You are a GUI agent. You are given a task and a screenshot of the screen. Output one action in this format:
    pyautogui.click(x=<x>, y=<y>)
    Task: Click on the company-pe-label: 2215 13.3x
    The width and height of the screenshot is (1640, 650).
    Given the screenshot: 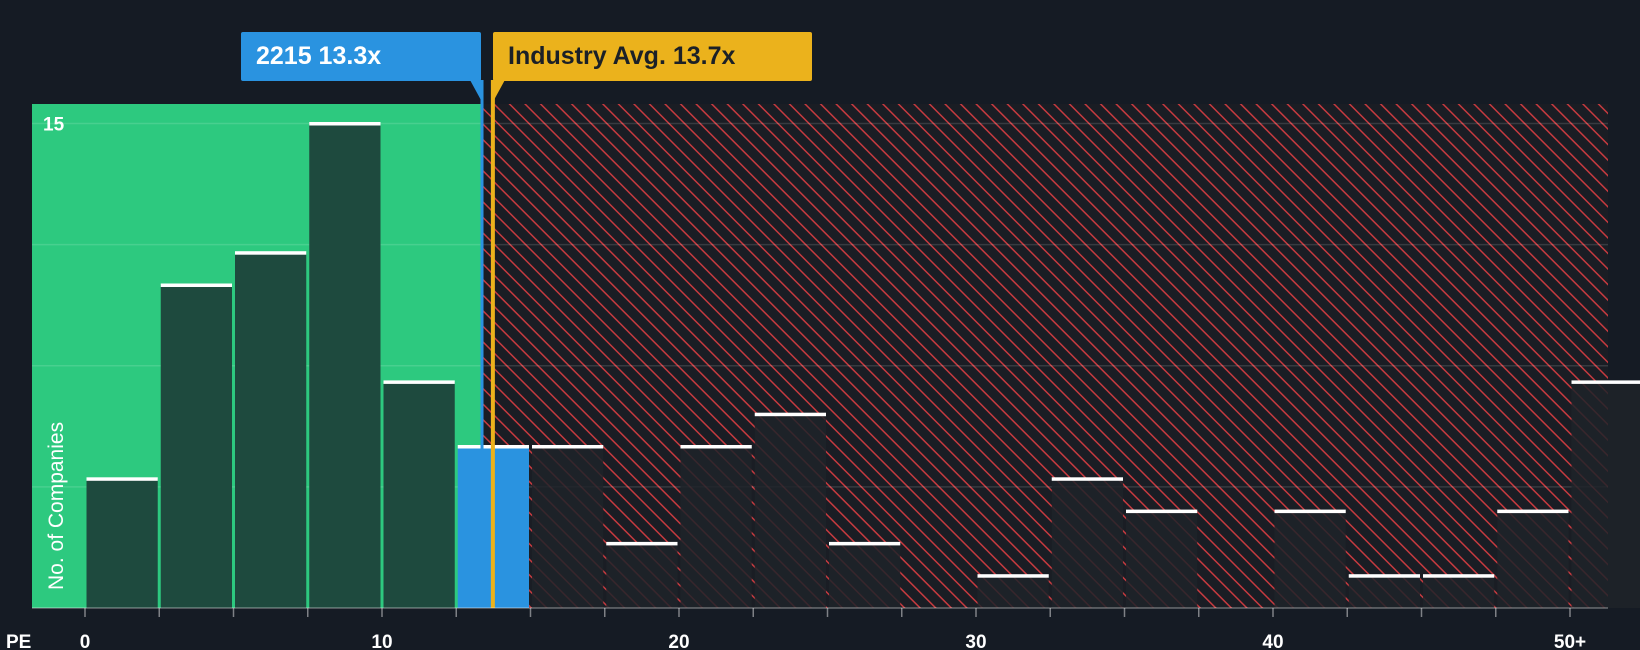 What is the action you would take?
    pyautogui.click(x=361, y=56)
    